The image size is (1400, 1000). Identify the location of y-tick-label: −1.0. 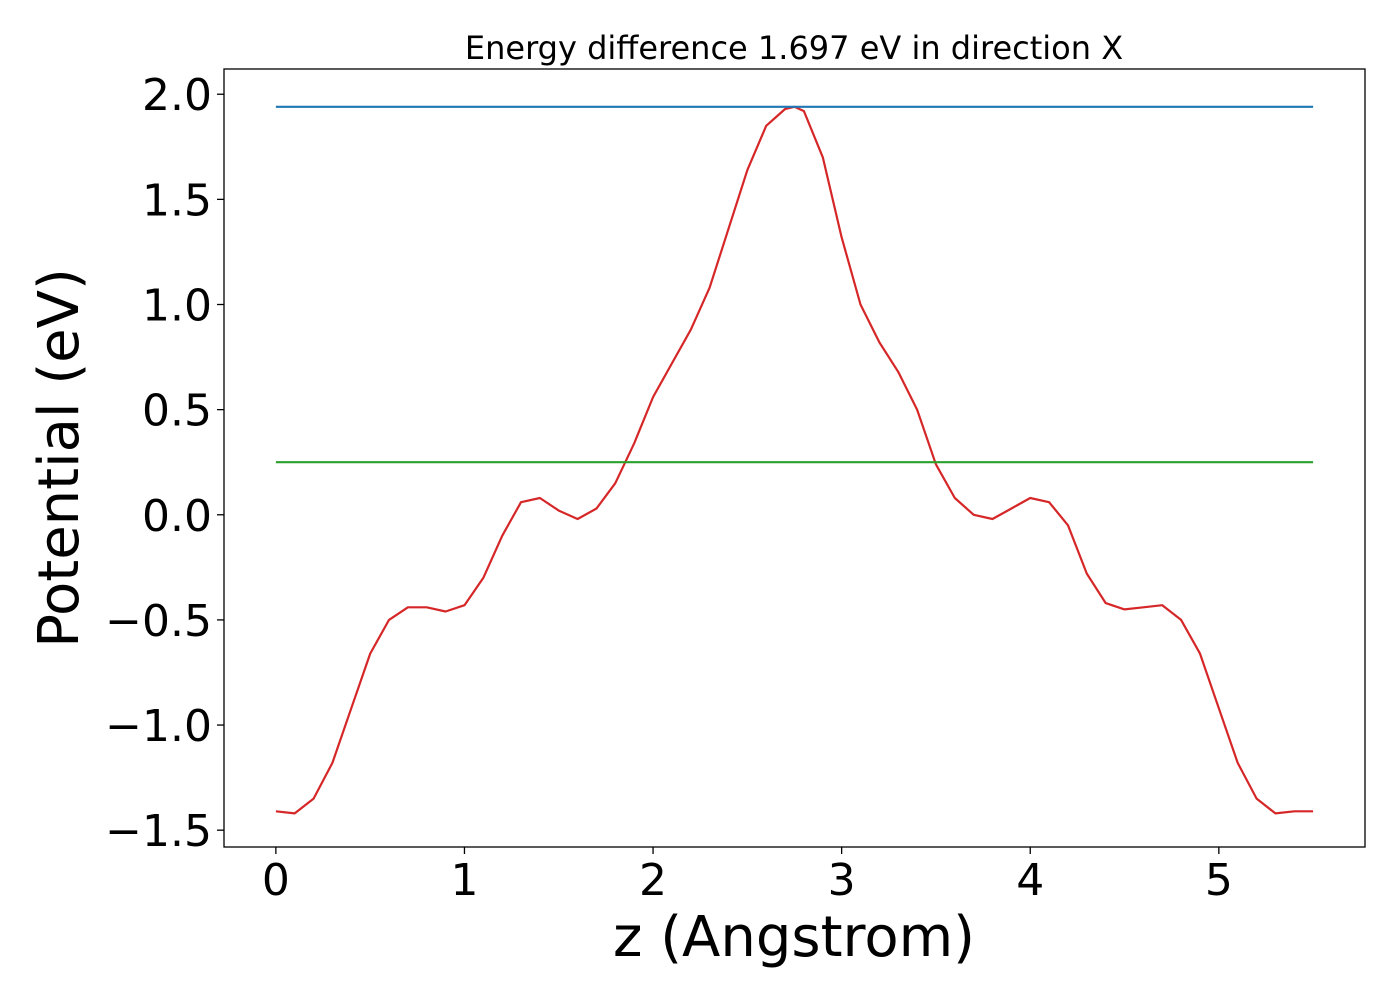
(158, 726).